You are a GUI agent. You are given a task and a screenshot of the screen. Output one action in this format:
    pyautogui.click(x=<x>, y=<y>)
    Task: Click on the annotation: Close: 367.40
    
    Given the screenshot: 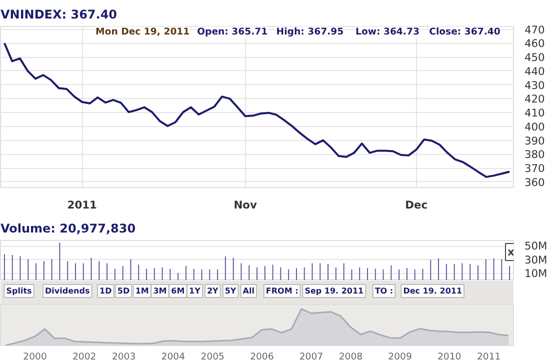 What is the action you would take?
    pyautogui.click(x=465, y=32)
    